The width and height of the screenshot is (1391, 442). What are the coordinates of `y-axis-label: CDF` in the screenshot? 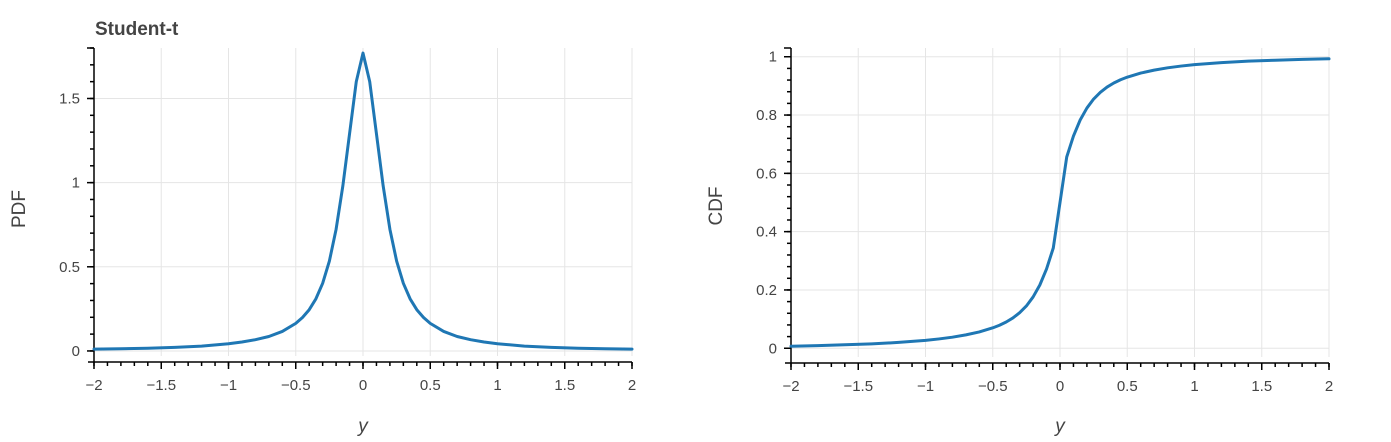 It's located at (716, 205).